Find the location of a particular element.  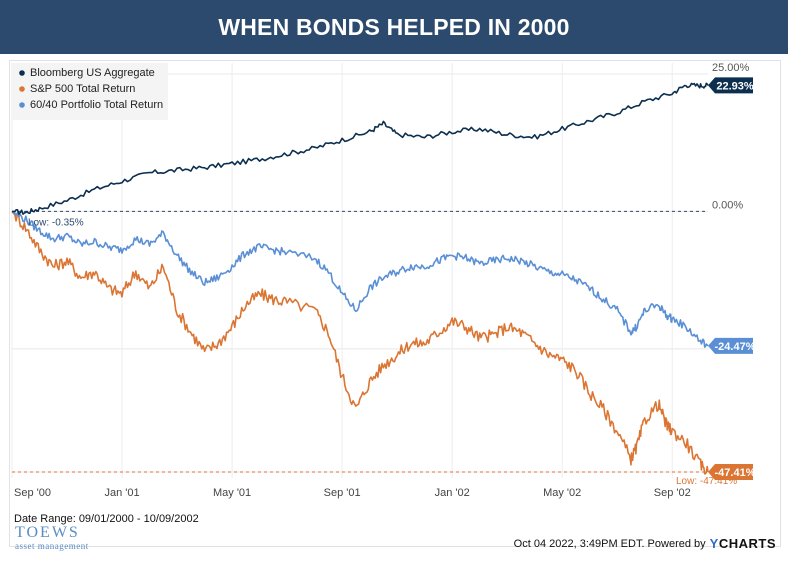

chart-title: WHEN BONDS HELPED IN 2000 is located at coordinates (394, 26).